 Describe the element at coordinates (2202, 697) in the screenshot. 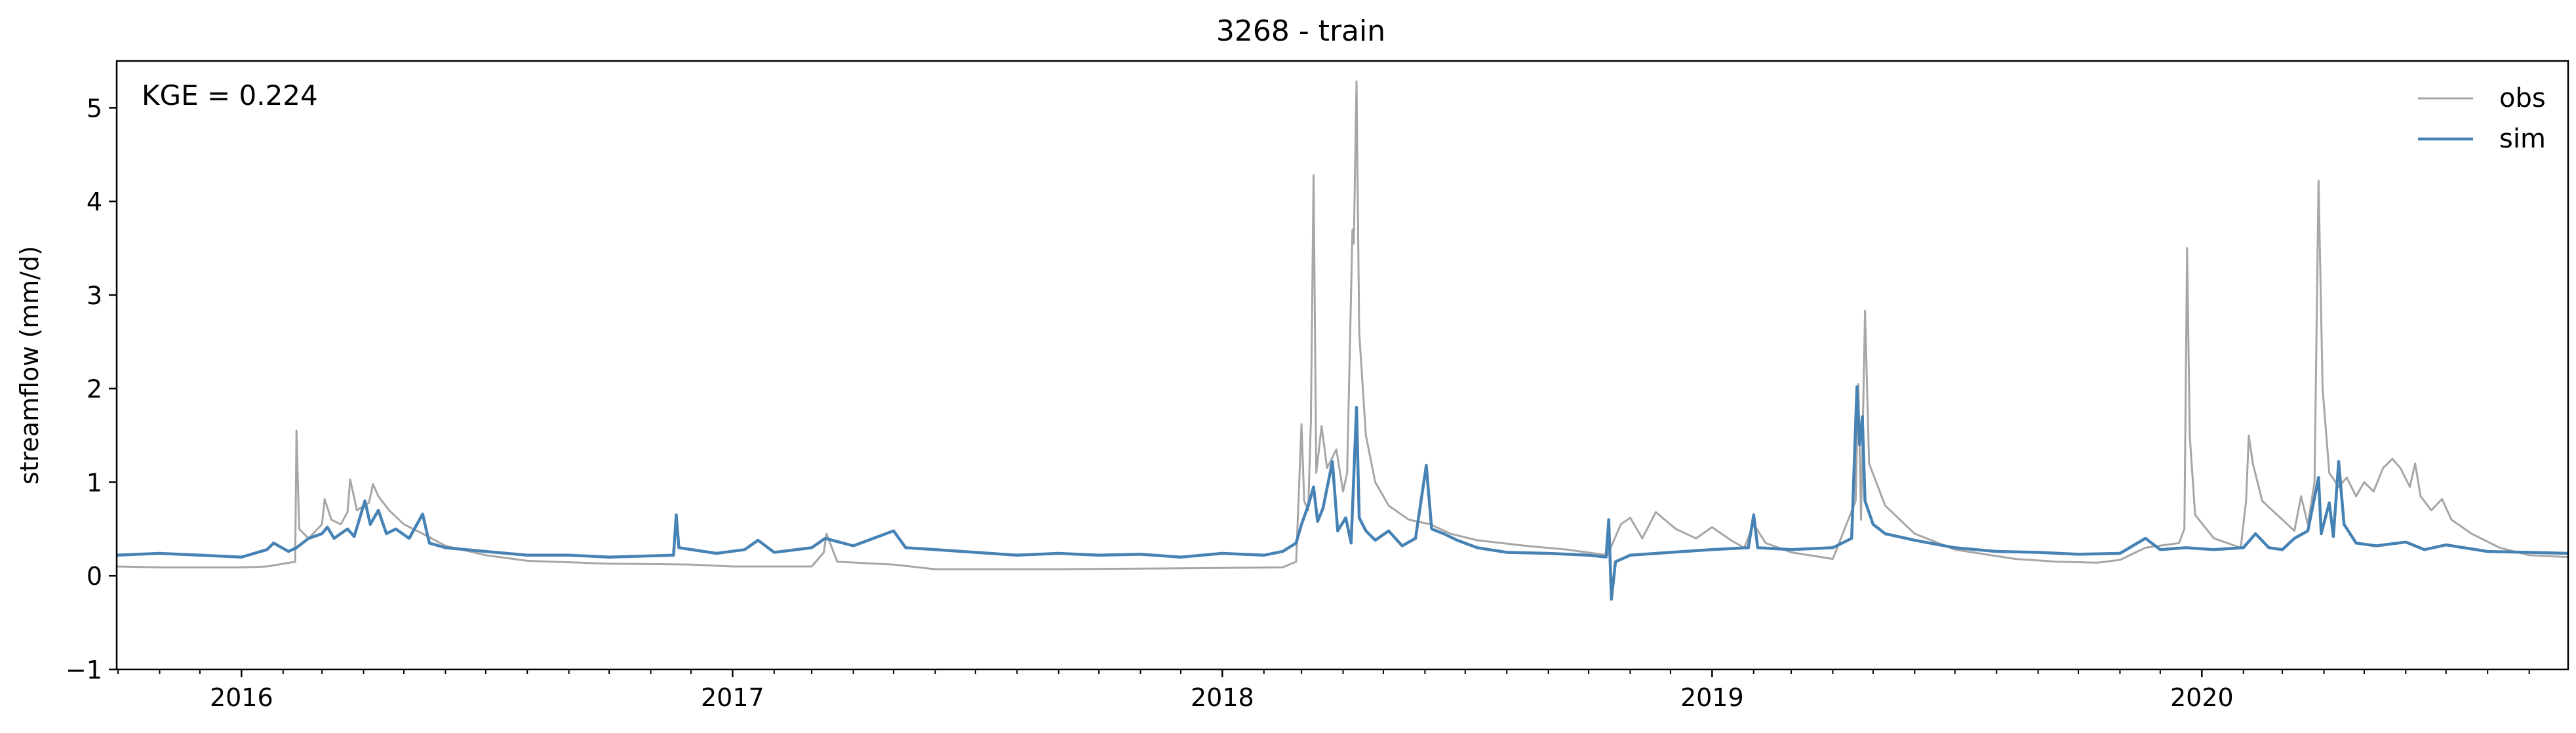

I see `x-tick-label: 2020` at that location.